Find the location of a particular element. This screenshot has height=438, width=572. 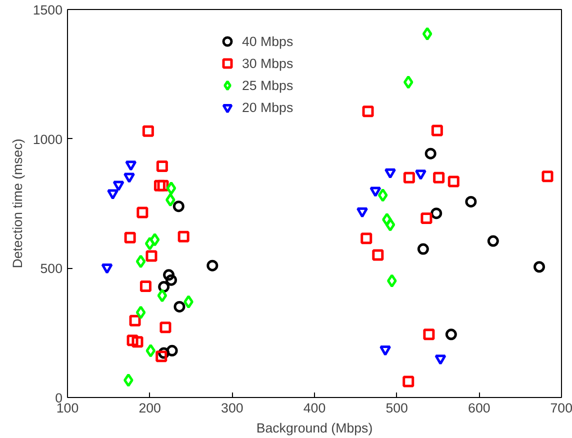

legend-label: 20 Mbps is located at coordinates (268, 107).